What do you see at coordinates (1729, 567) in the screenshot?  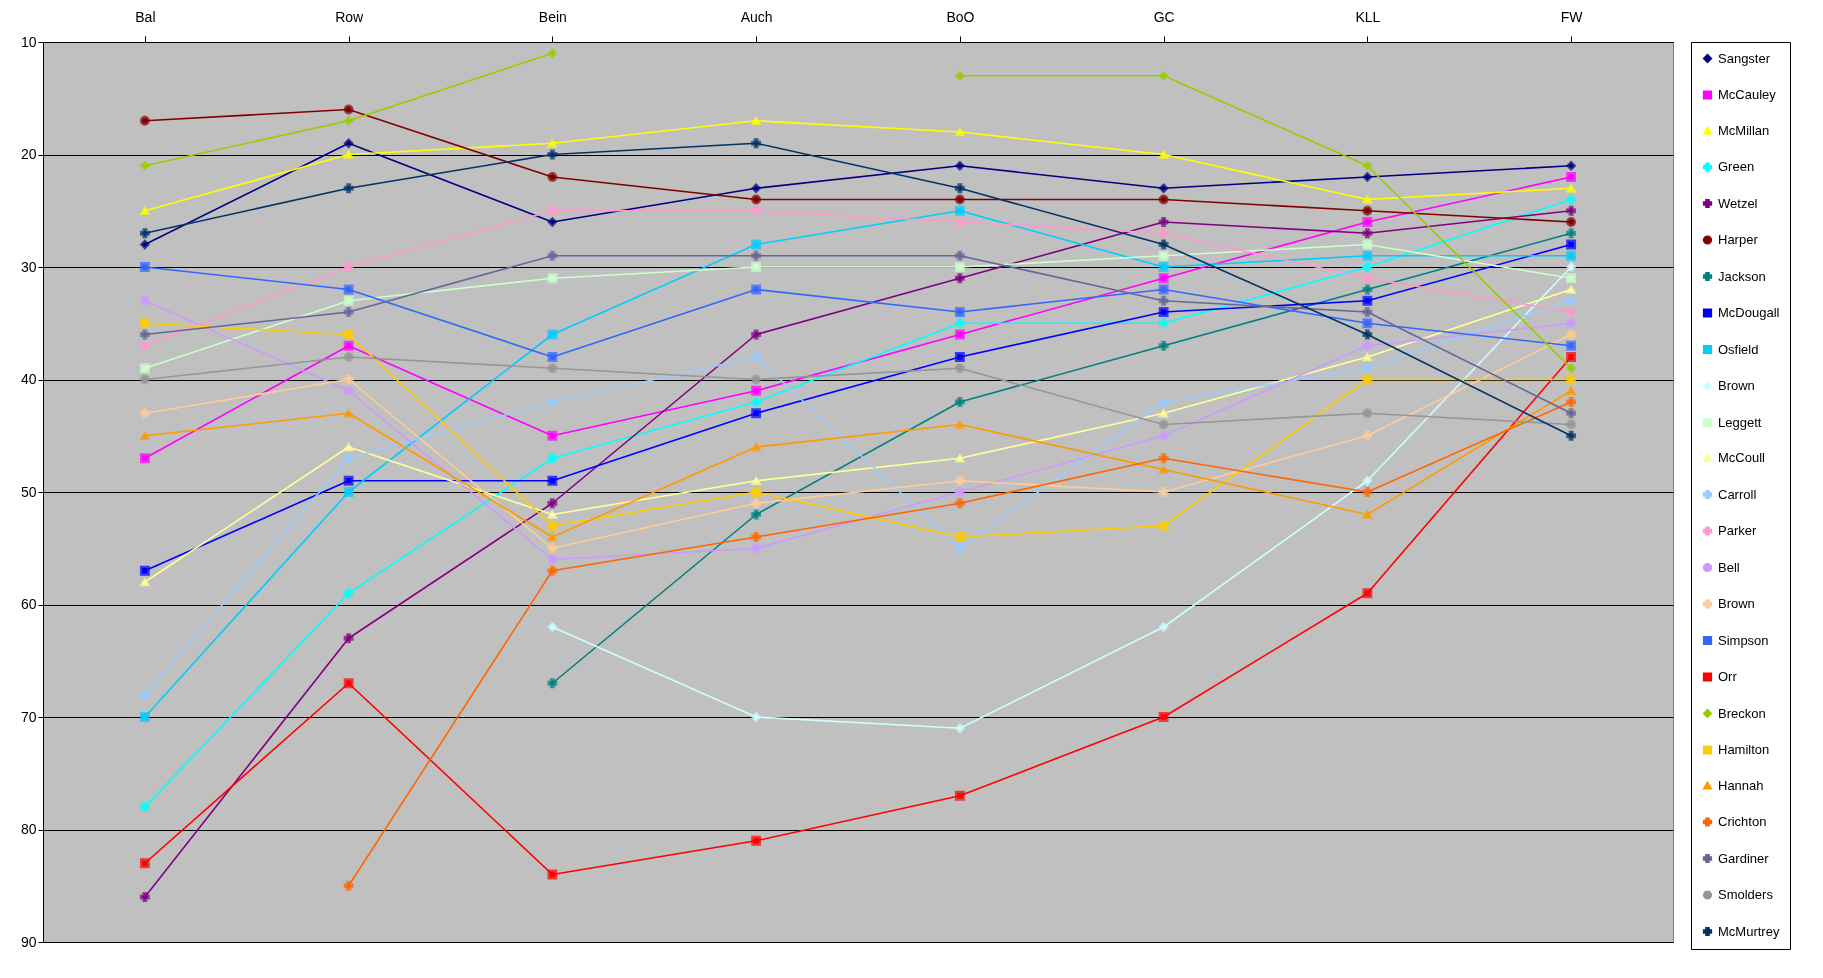 I see `legend-label: Bell` at bounding box center [1729, 567].